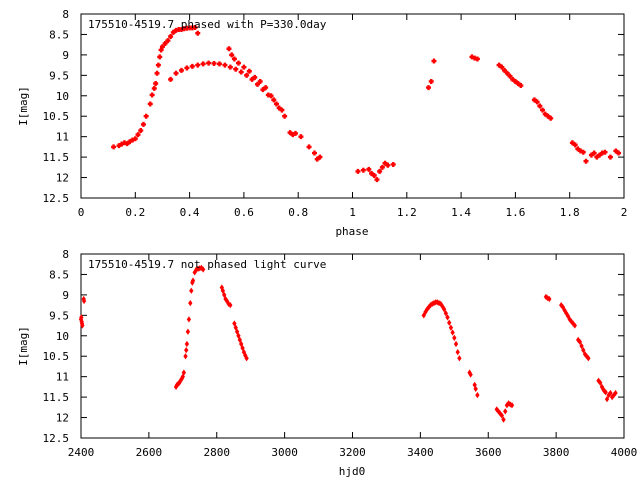  What do you see at coordinates (351, 231) in the screenshot?
I see `phased-plot-xlabel: phase` at bounding box center [351, 231].